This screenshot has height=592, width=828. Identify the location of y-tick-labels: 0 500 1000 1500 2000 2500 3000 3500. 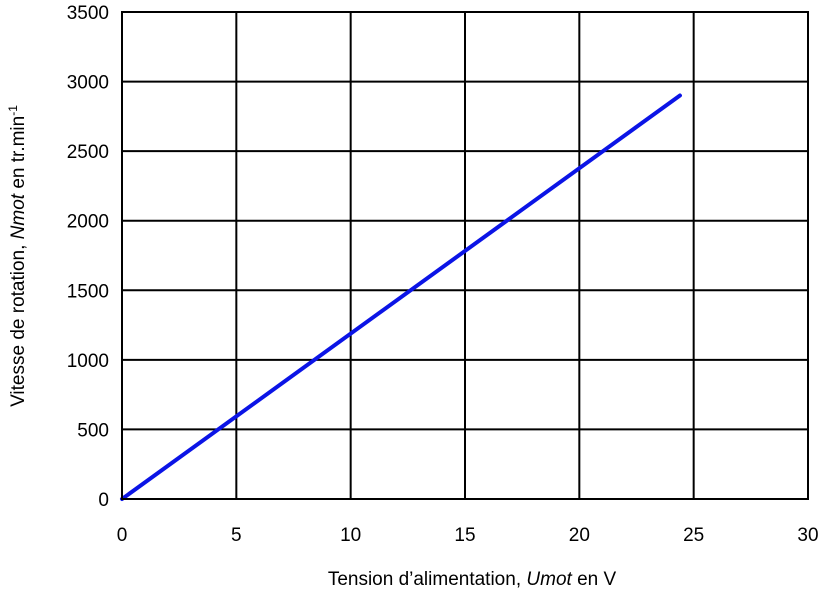
(88, 257).